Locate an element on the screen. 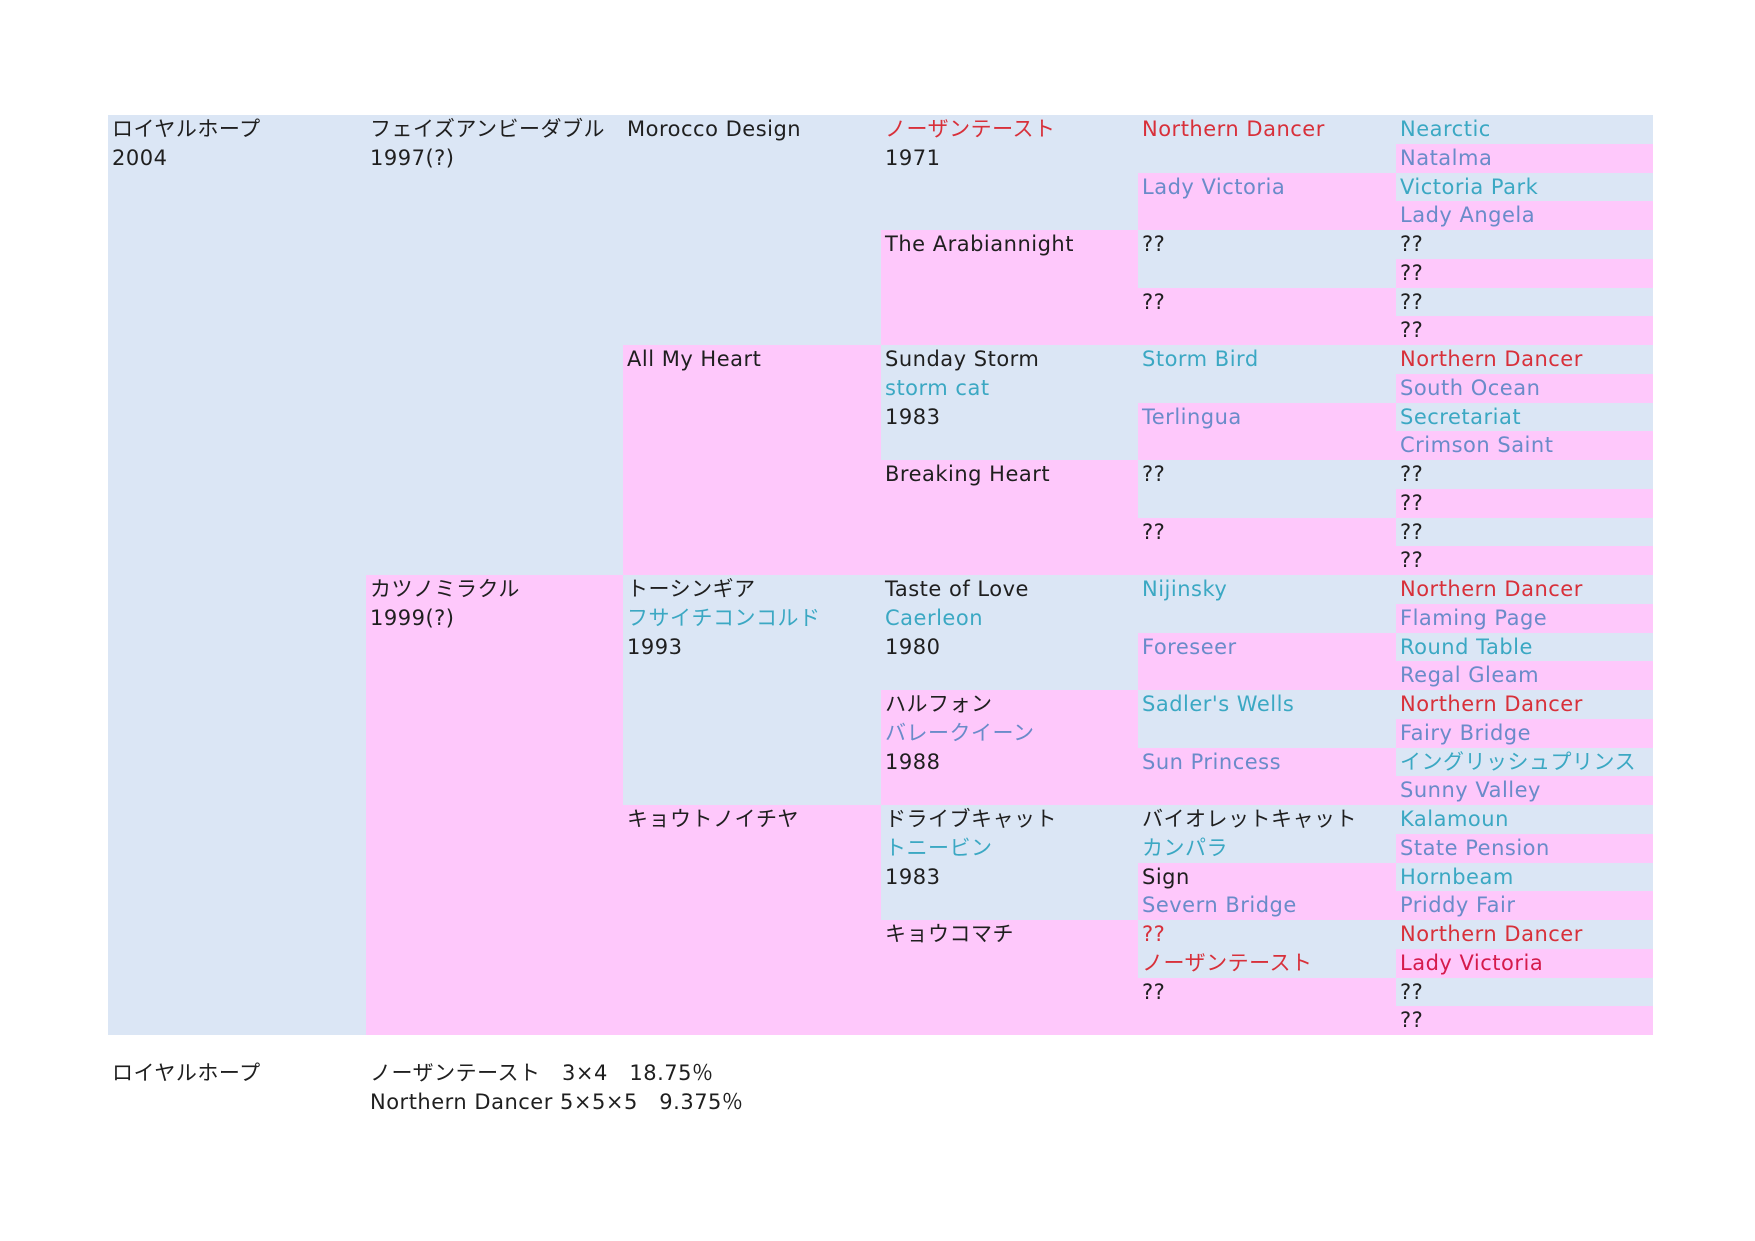 Image resolution: width=1755 pixels, height=1241 pixels. gen5-line2: ノーザンテースト is located at coordinates (1227, 962).